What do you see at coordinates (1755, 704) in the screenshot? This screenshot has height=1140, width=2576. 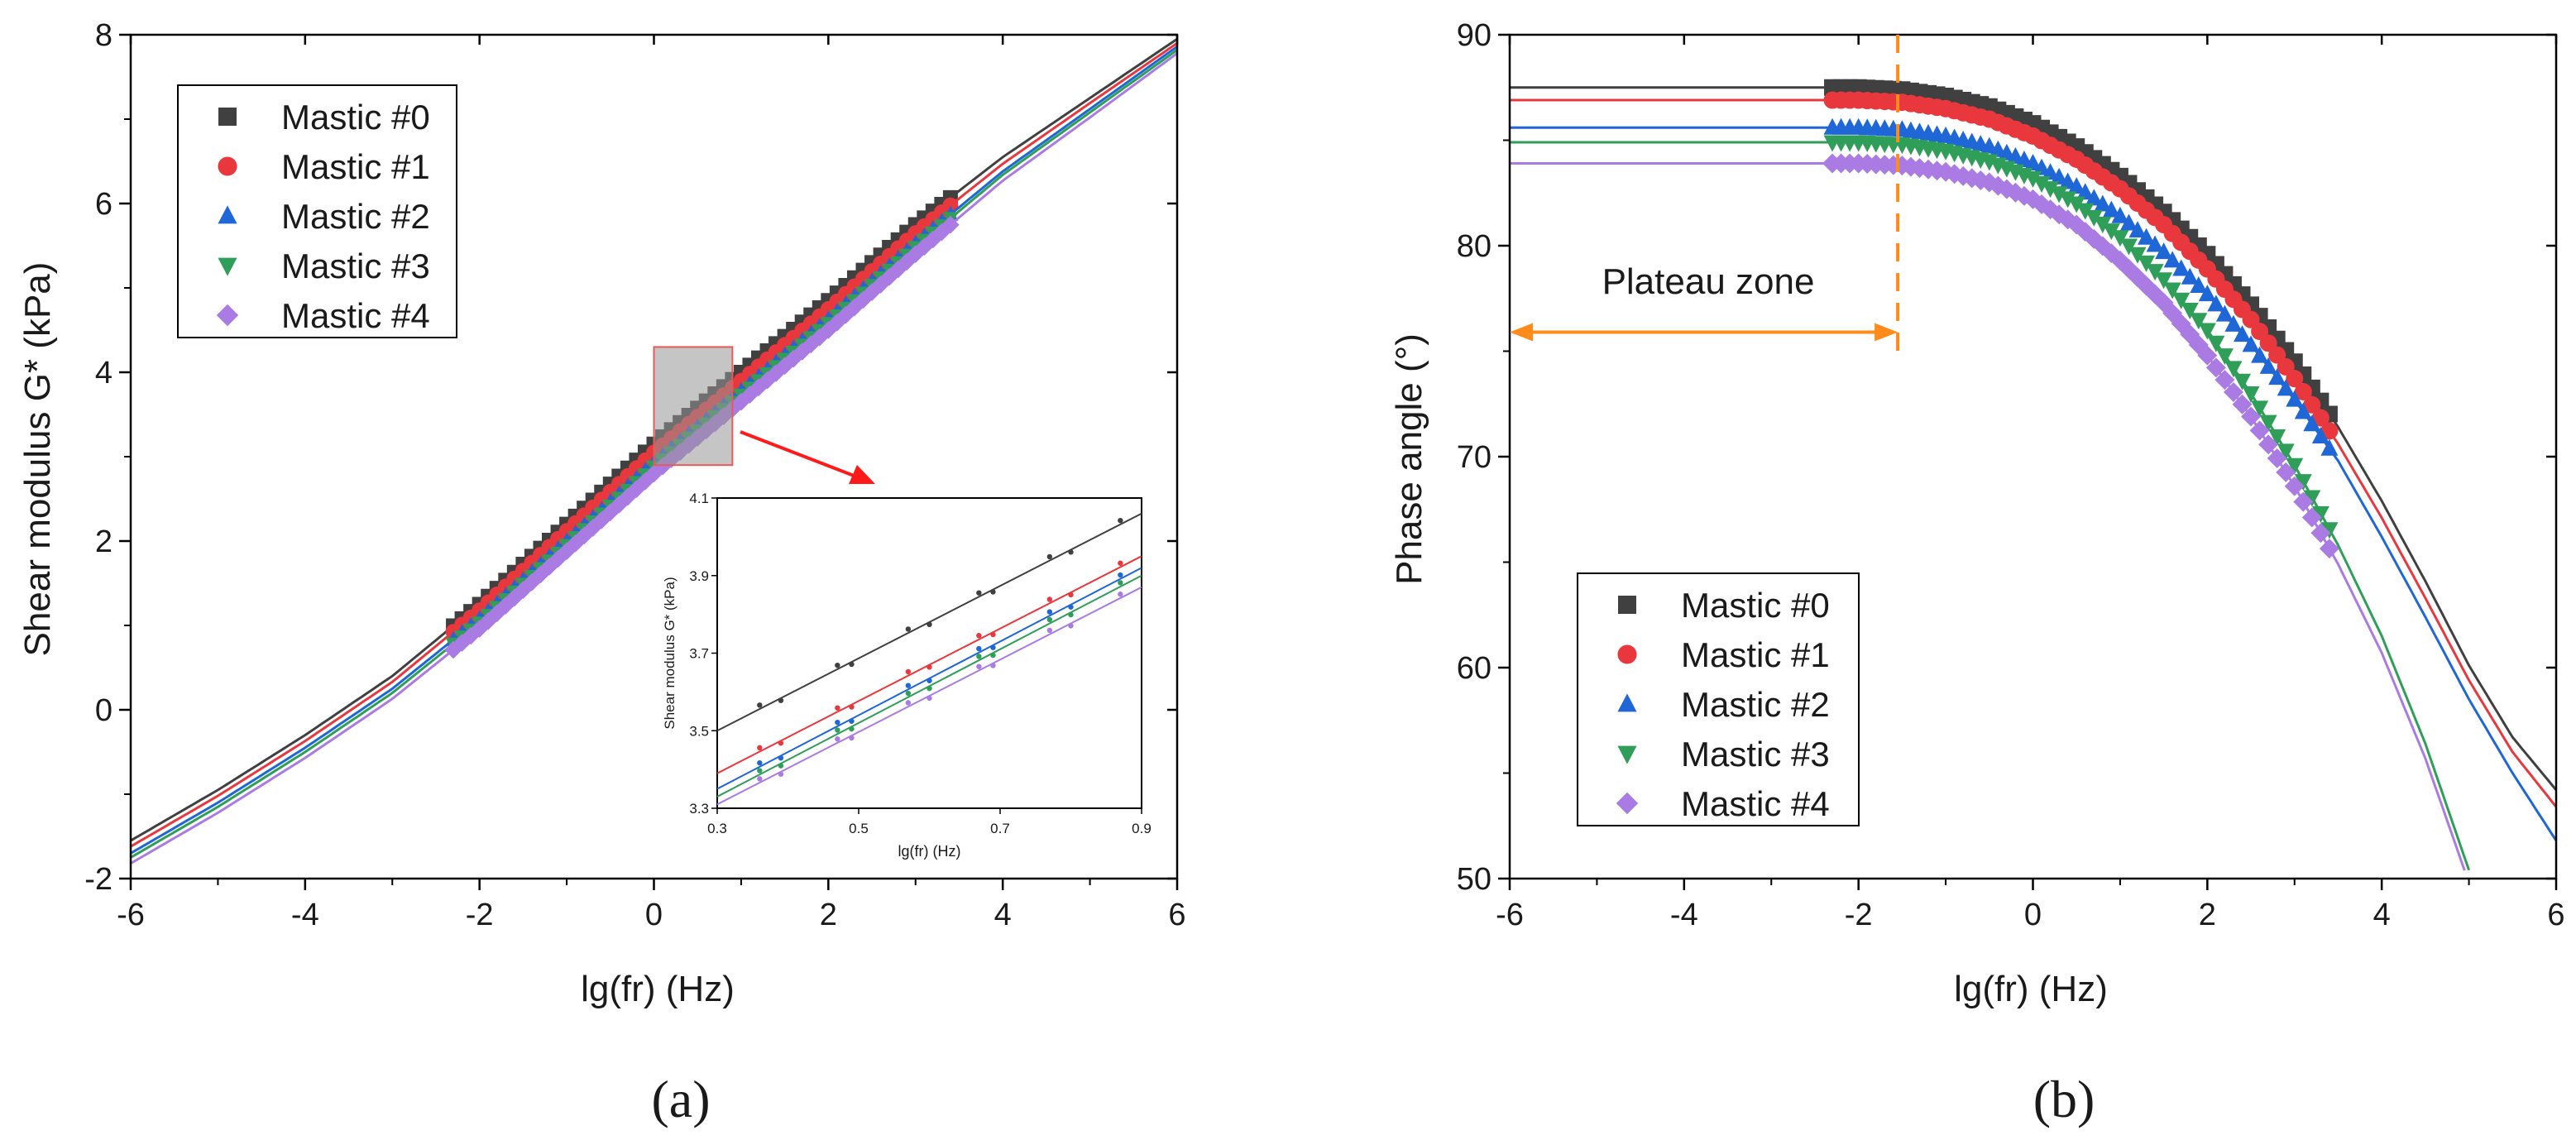 I see `panel-b-legend-label-2: Mastic #2` at bounding box center [1755, 704].